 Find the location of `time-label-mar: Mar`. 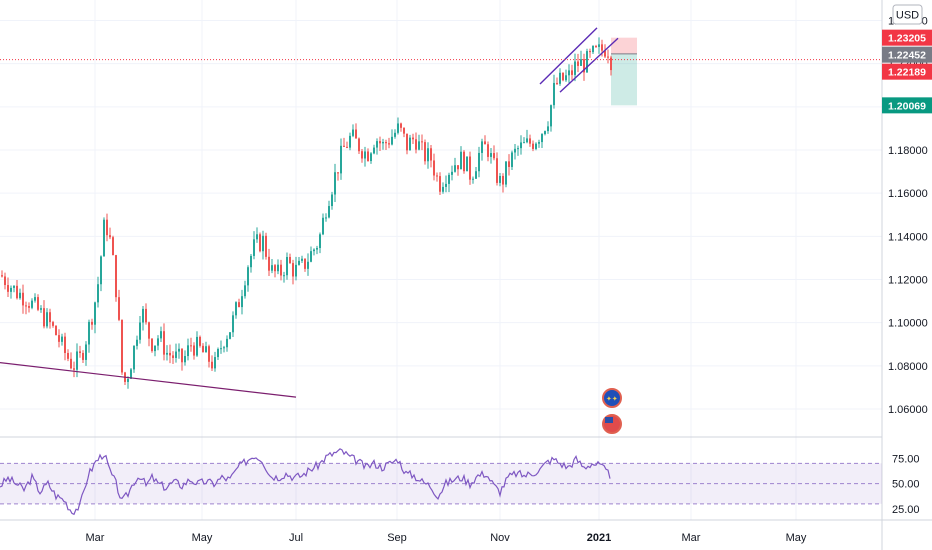

time-label-mar: Mar is located at coordinates (95, 538).